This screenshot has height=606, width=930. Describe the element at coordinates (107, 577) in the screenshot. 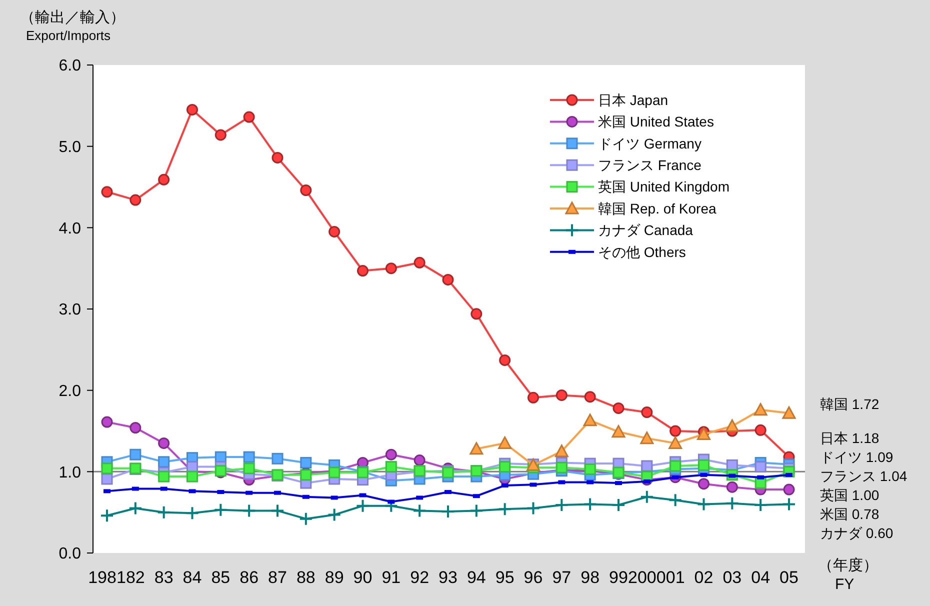

I see `x-tick-label: 1981` at that location.